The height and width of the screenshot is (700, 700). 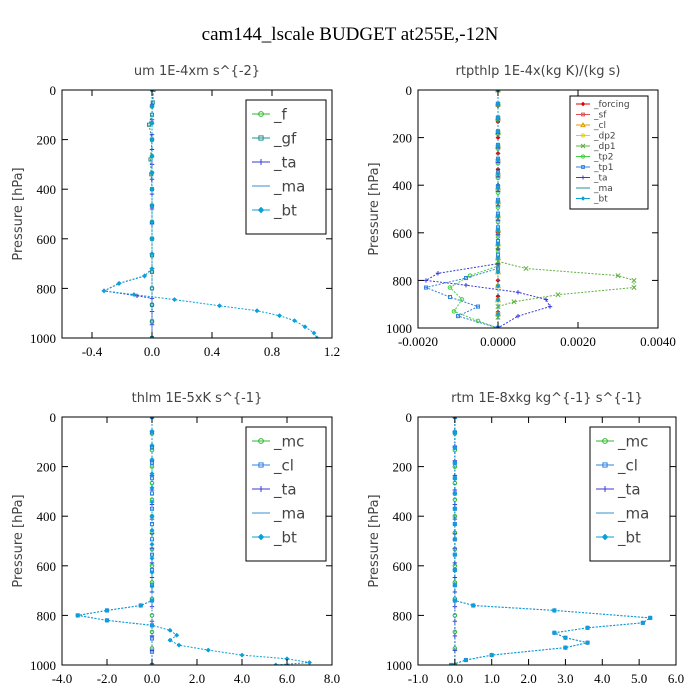 I want to click on legend-label: _mc, so click(x=288, y=441).